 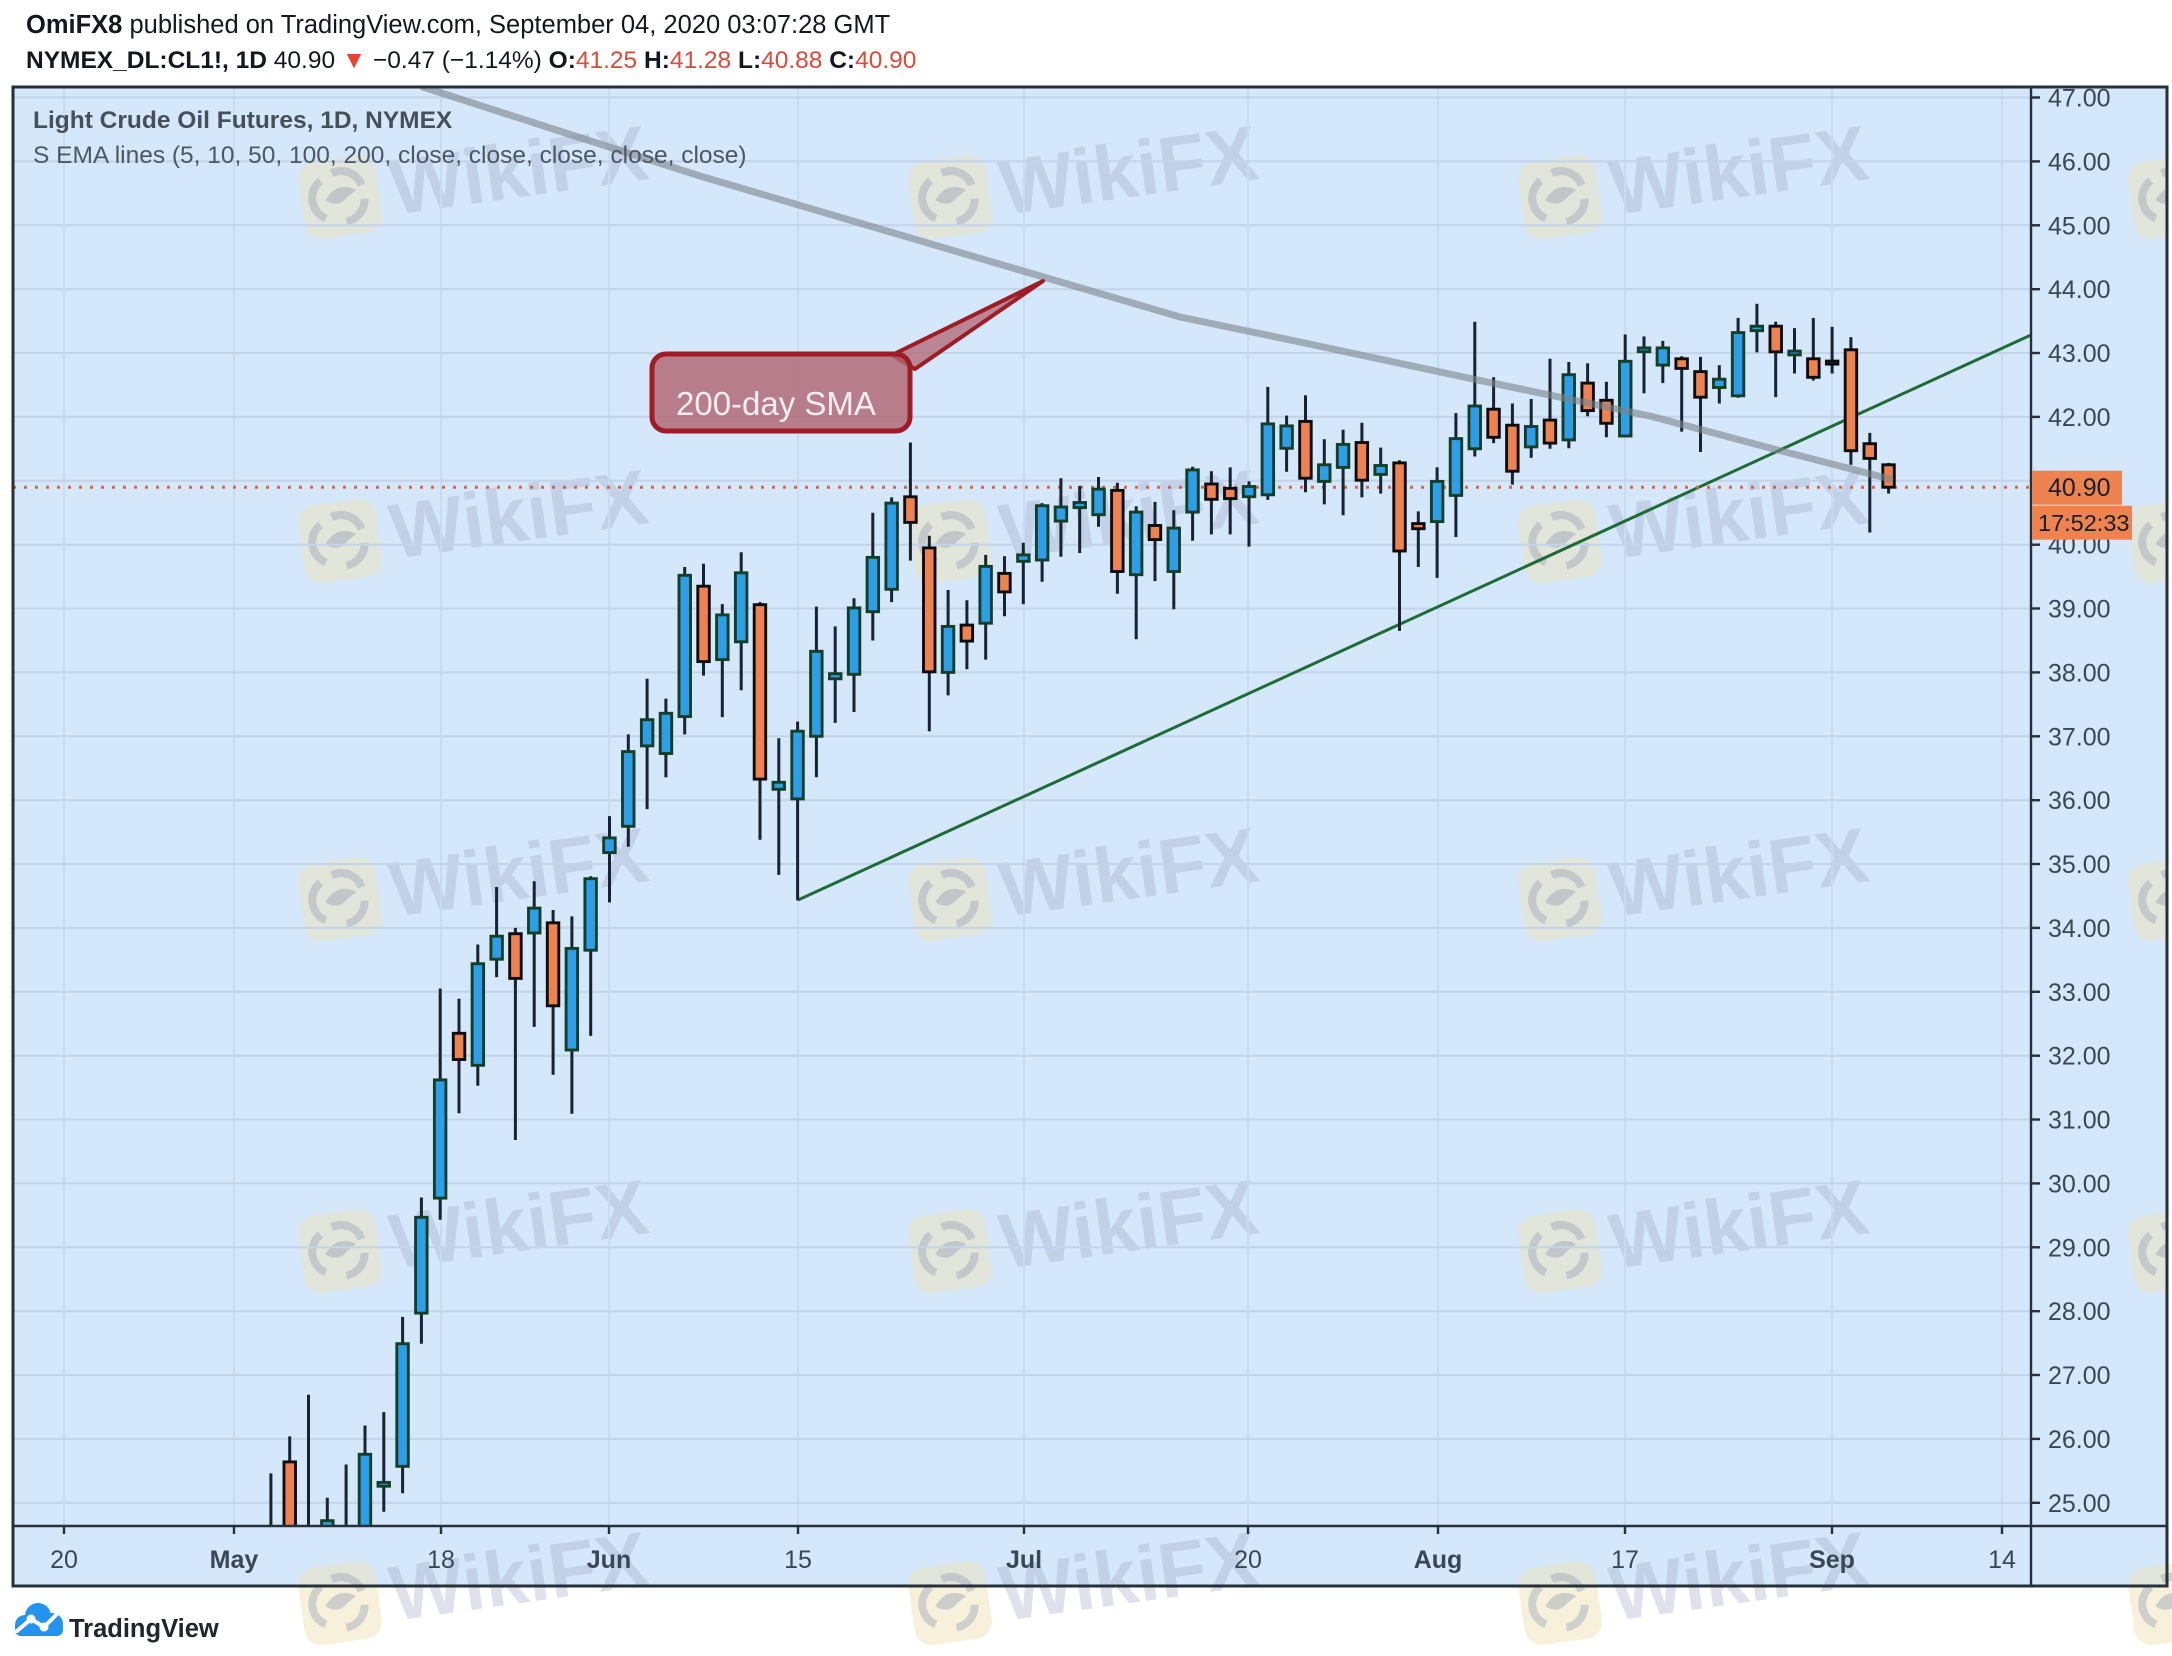 I want to click on svg-text: 28.00, so click(x=2079, y=1312).